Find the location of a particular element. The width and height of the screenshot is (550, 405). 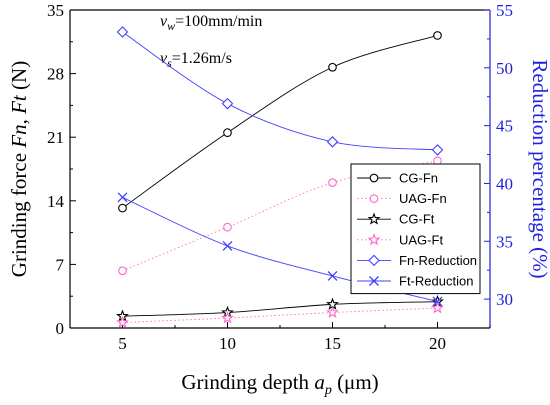

legend-item-cg-fn: CG-Fn is located at coordinates (397, 178).